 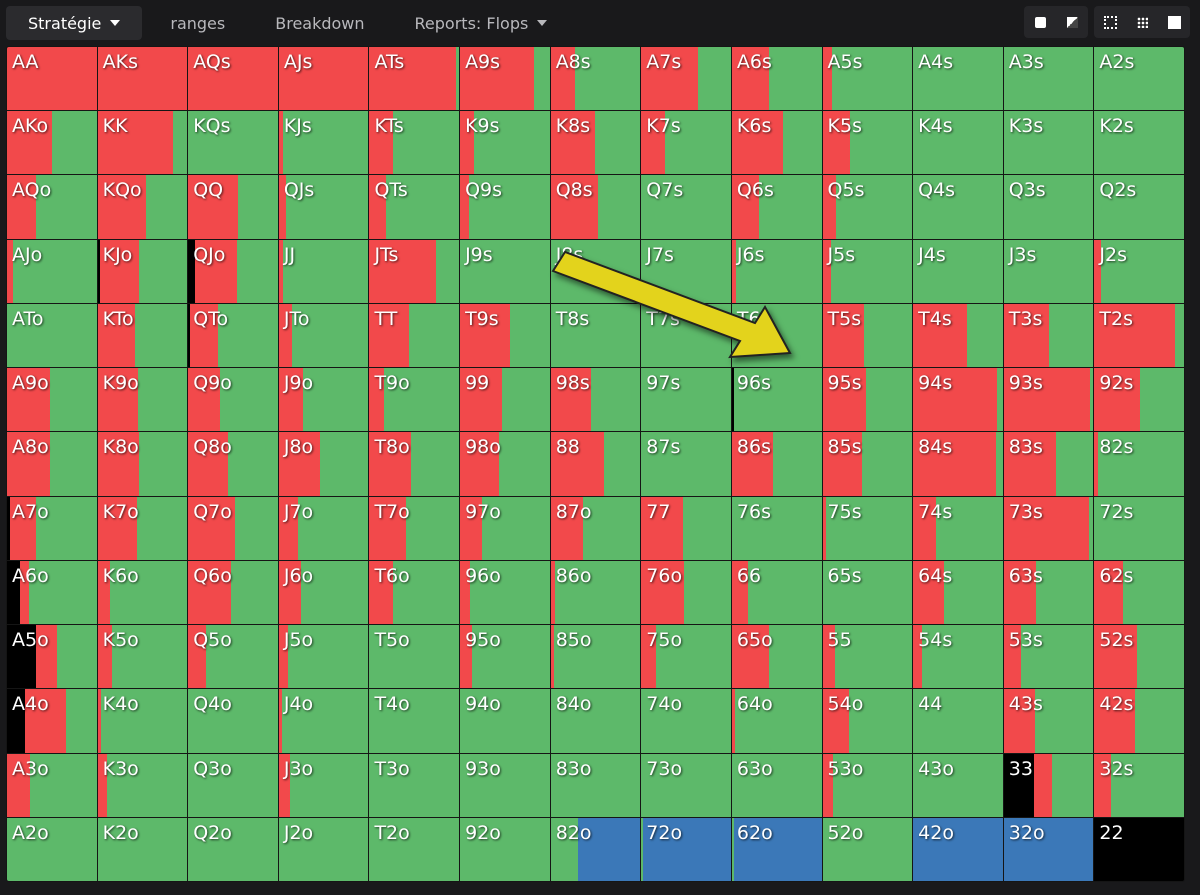 What do you see at coordinates (1048, 464) in the screenshot?
I see `hand-cell: 83s` at bounding box center [1048, 464].